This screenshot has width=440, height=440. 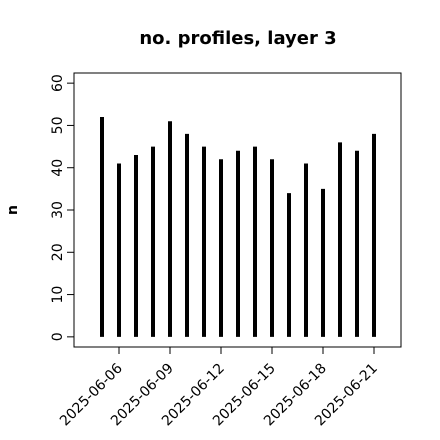 I want to click on y-tick-label: 30, so click(x=58, y=210).